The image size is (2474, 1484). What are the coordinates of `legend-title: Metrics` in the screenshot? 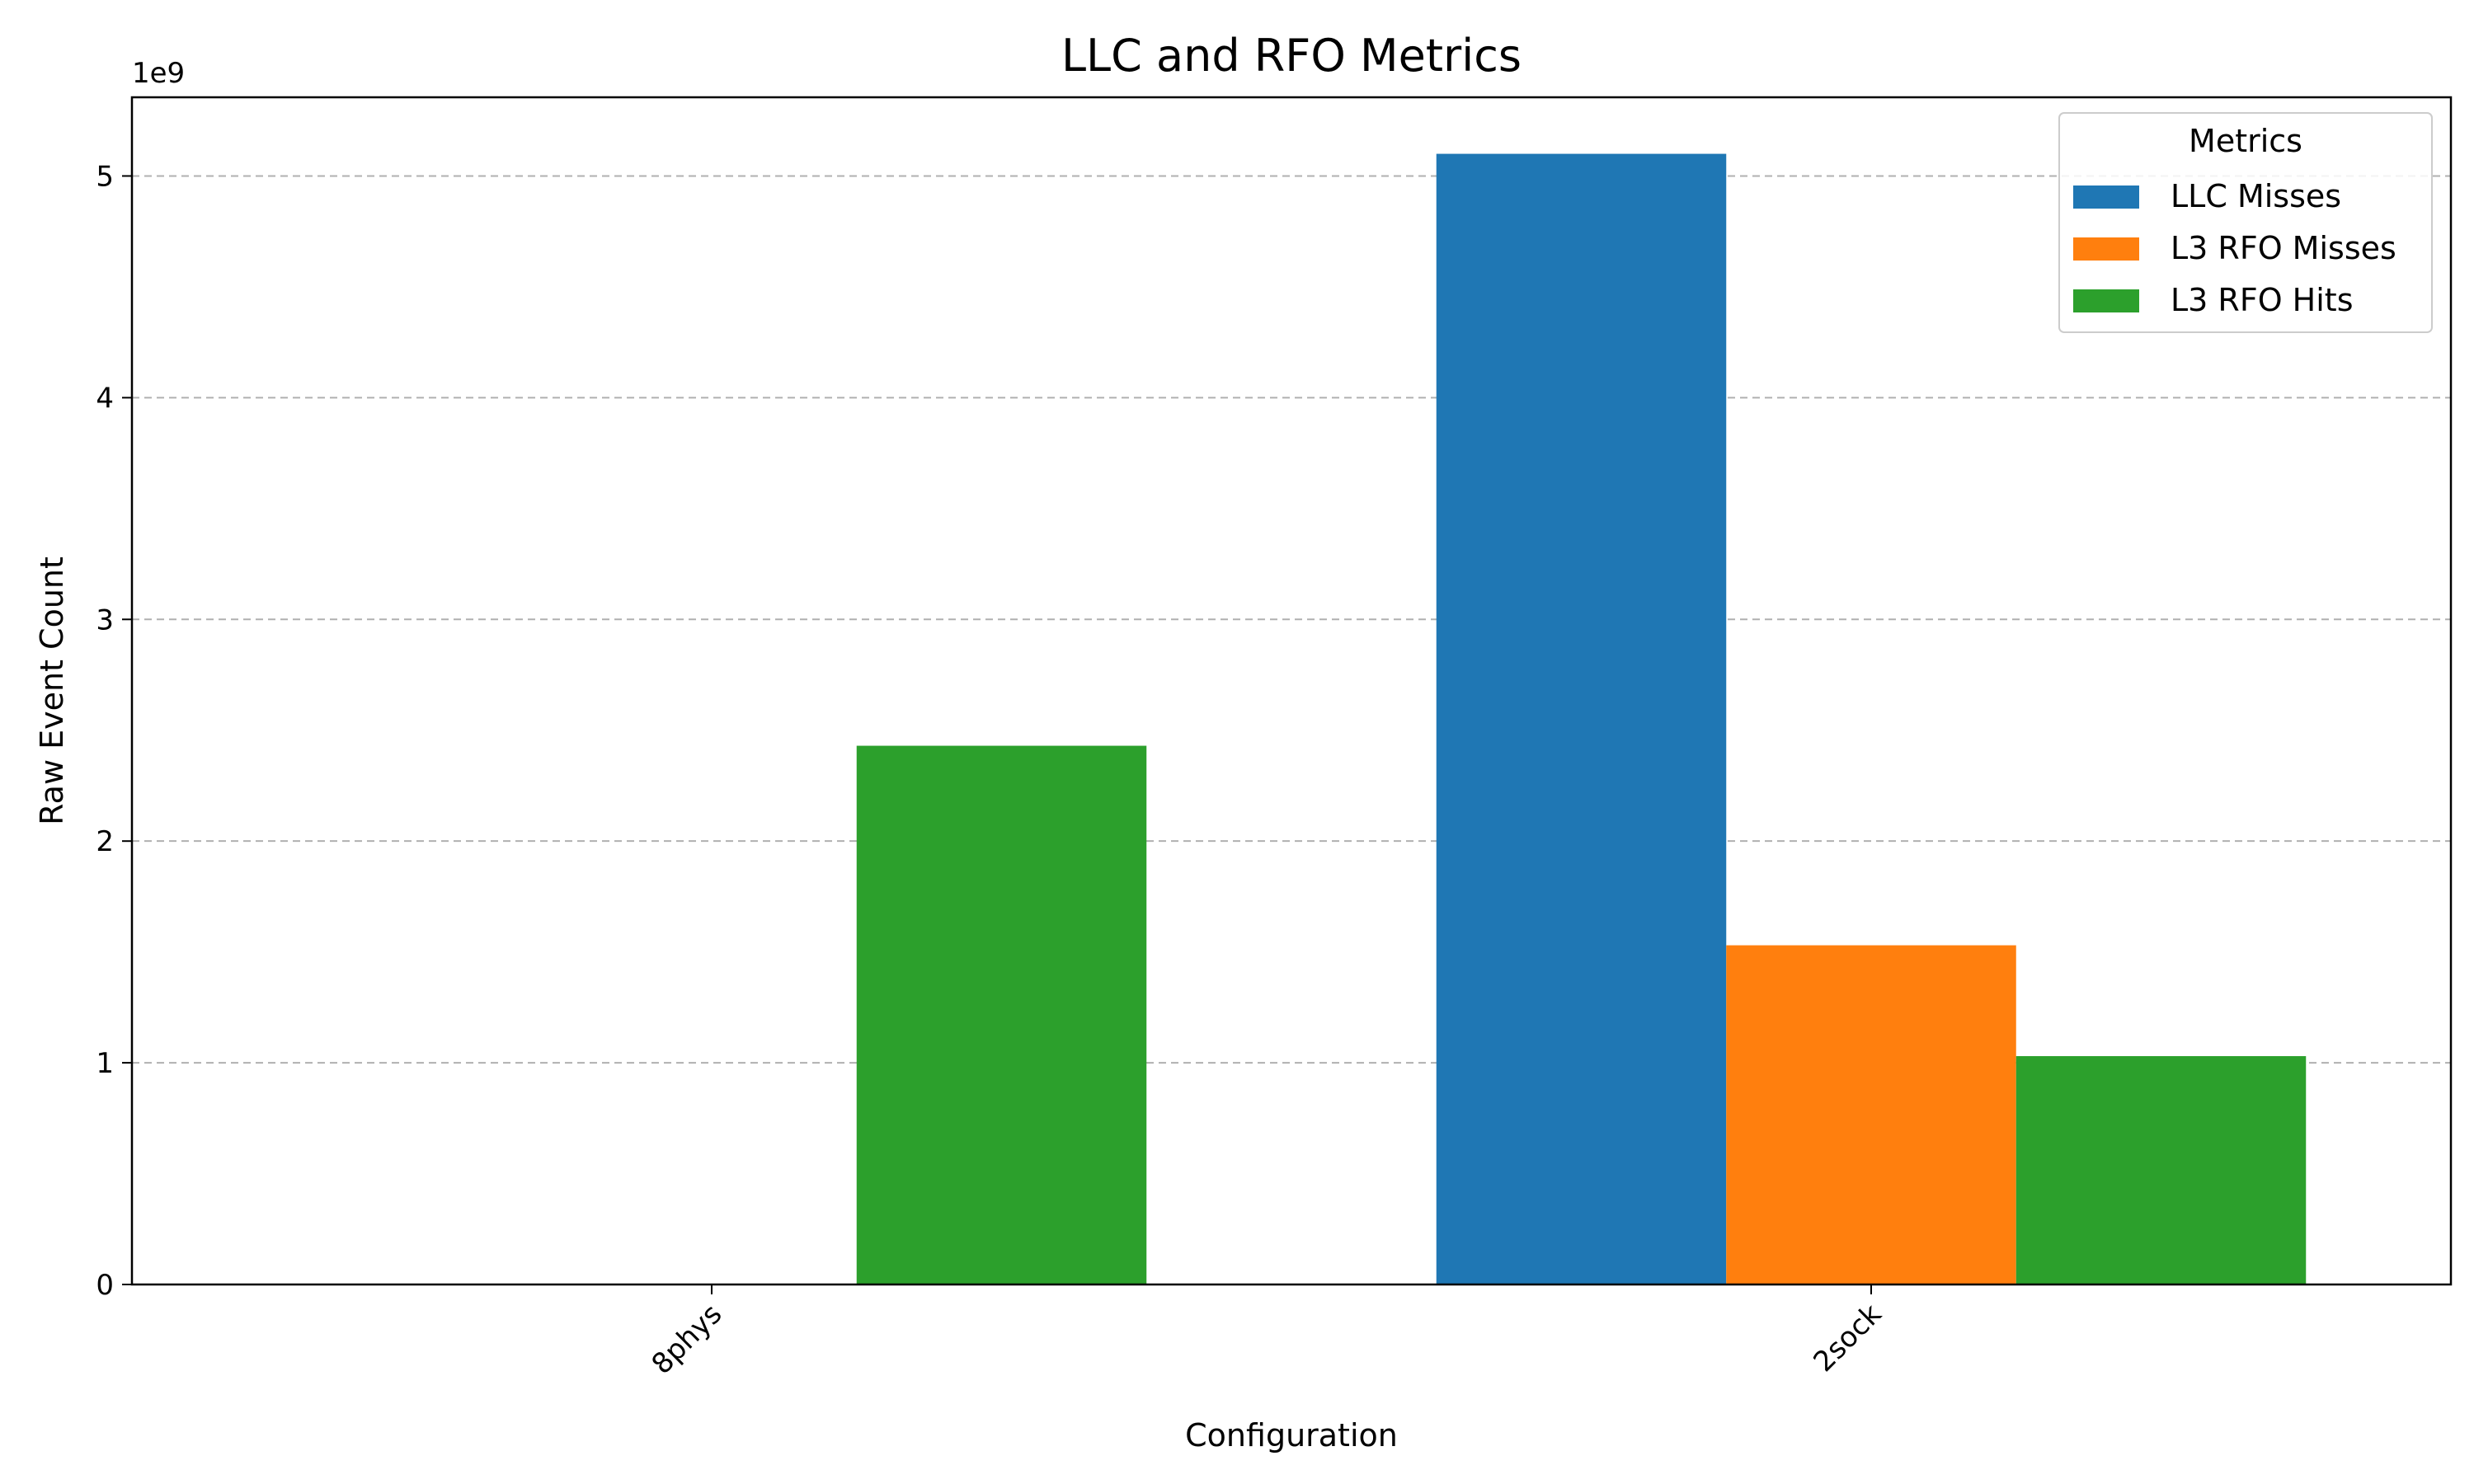 It's located at (2245, 141).